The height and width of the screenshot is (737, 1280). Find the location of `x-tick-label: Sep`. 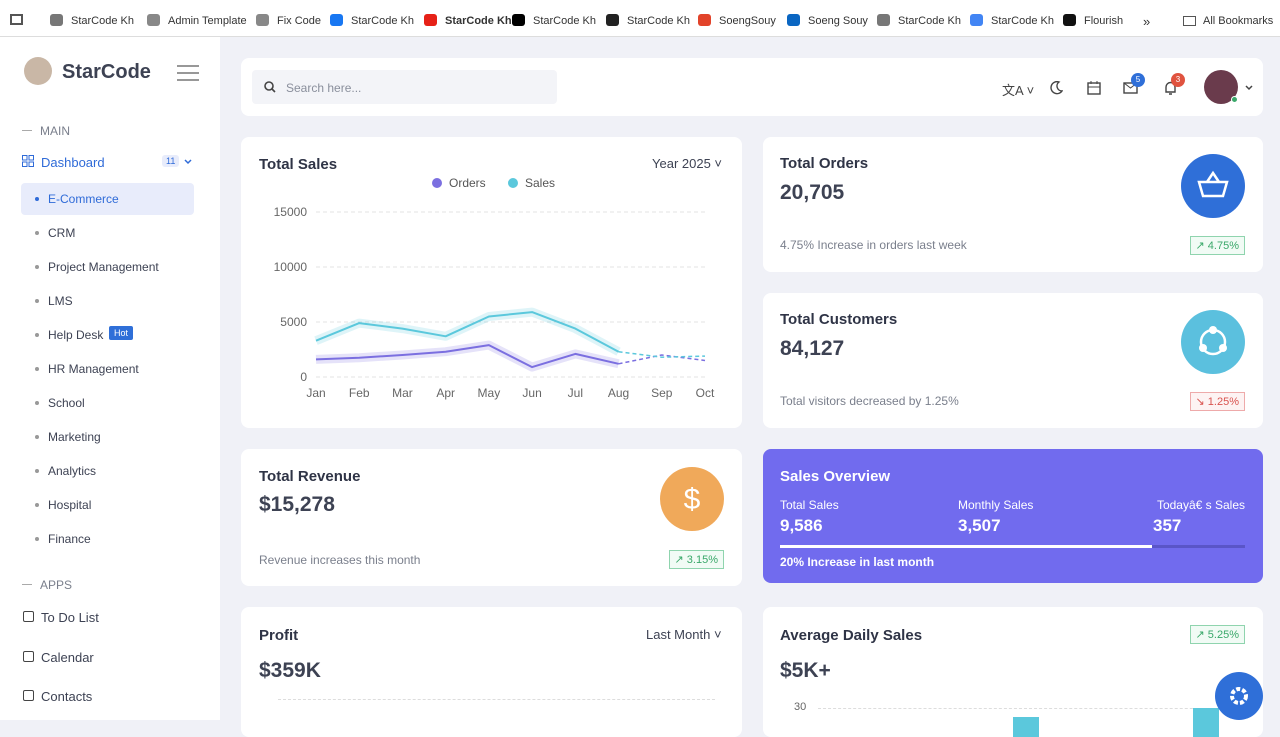

x-tick-label: Sep is located at coordinates (662, 393).